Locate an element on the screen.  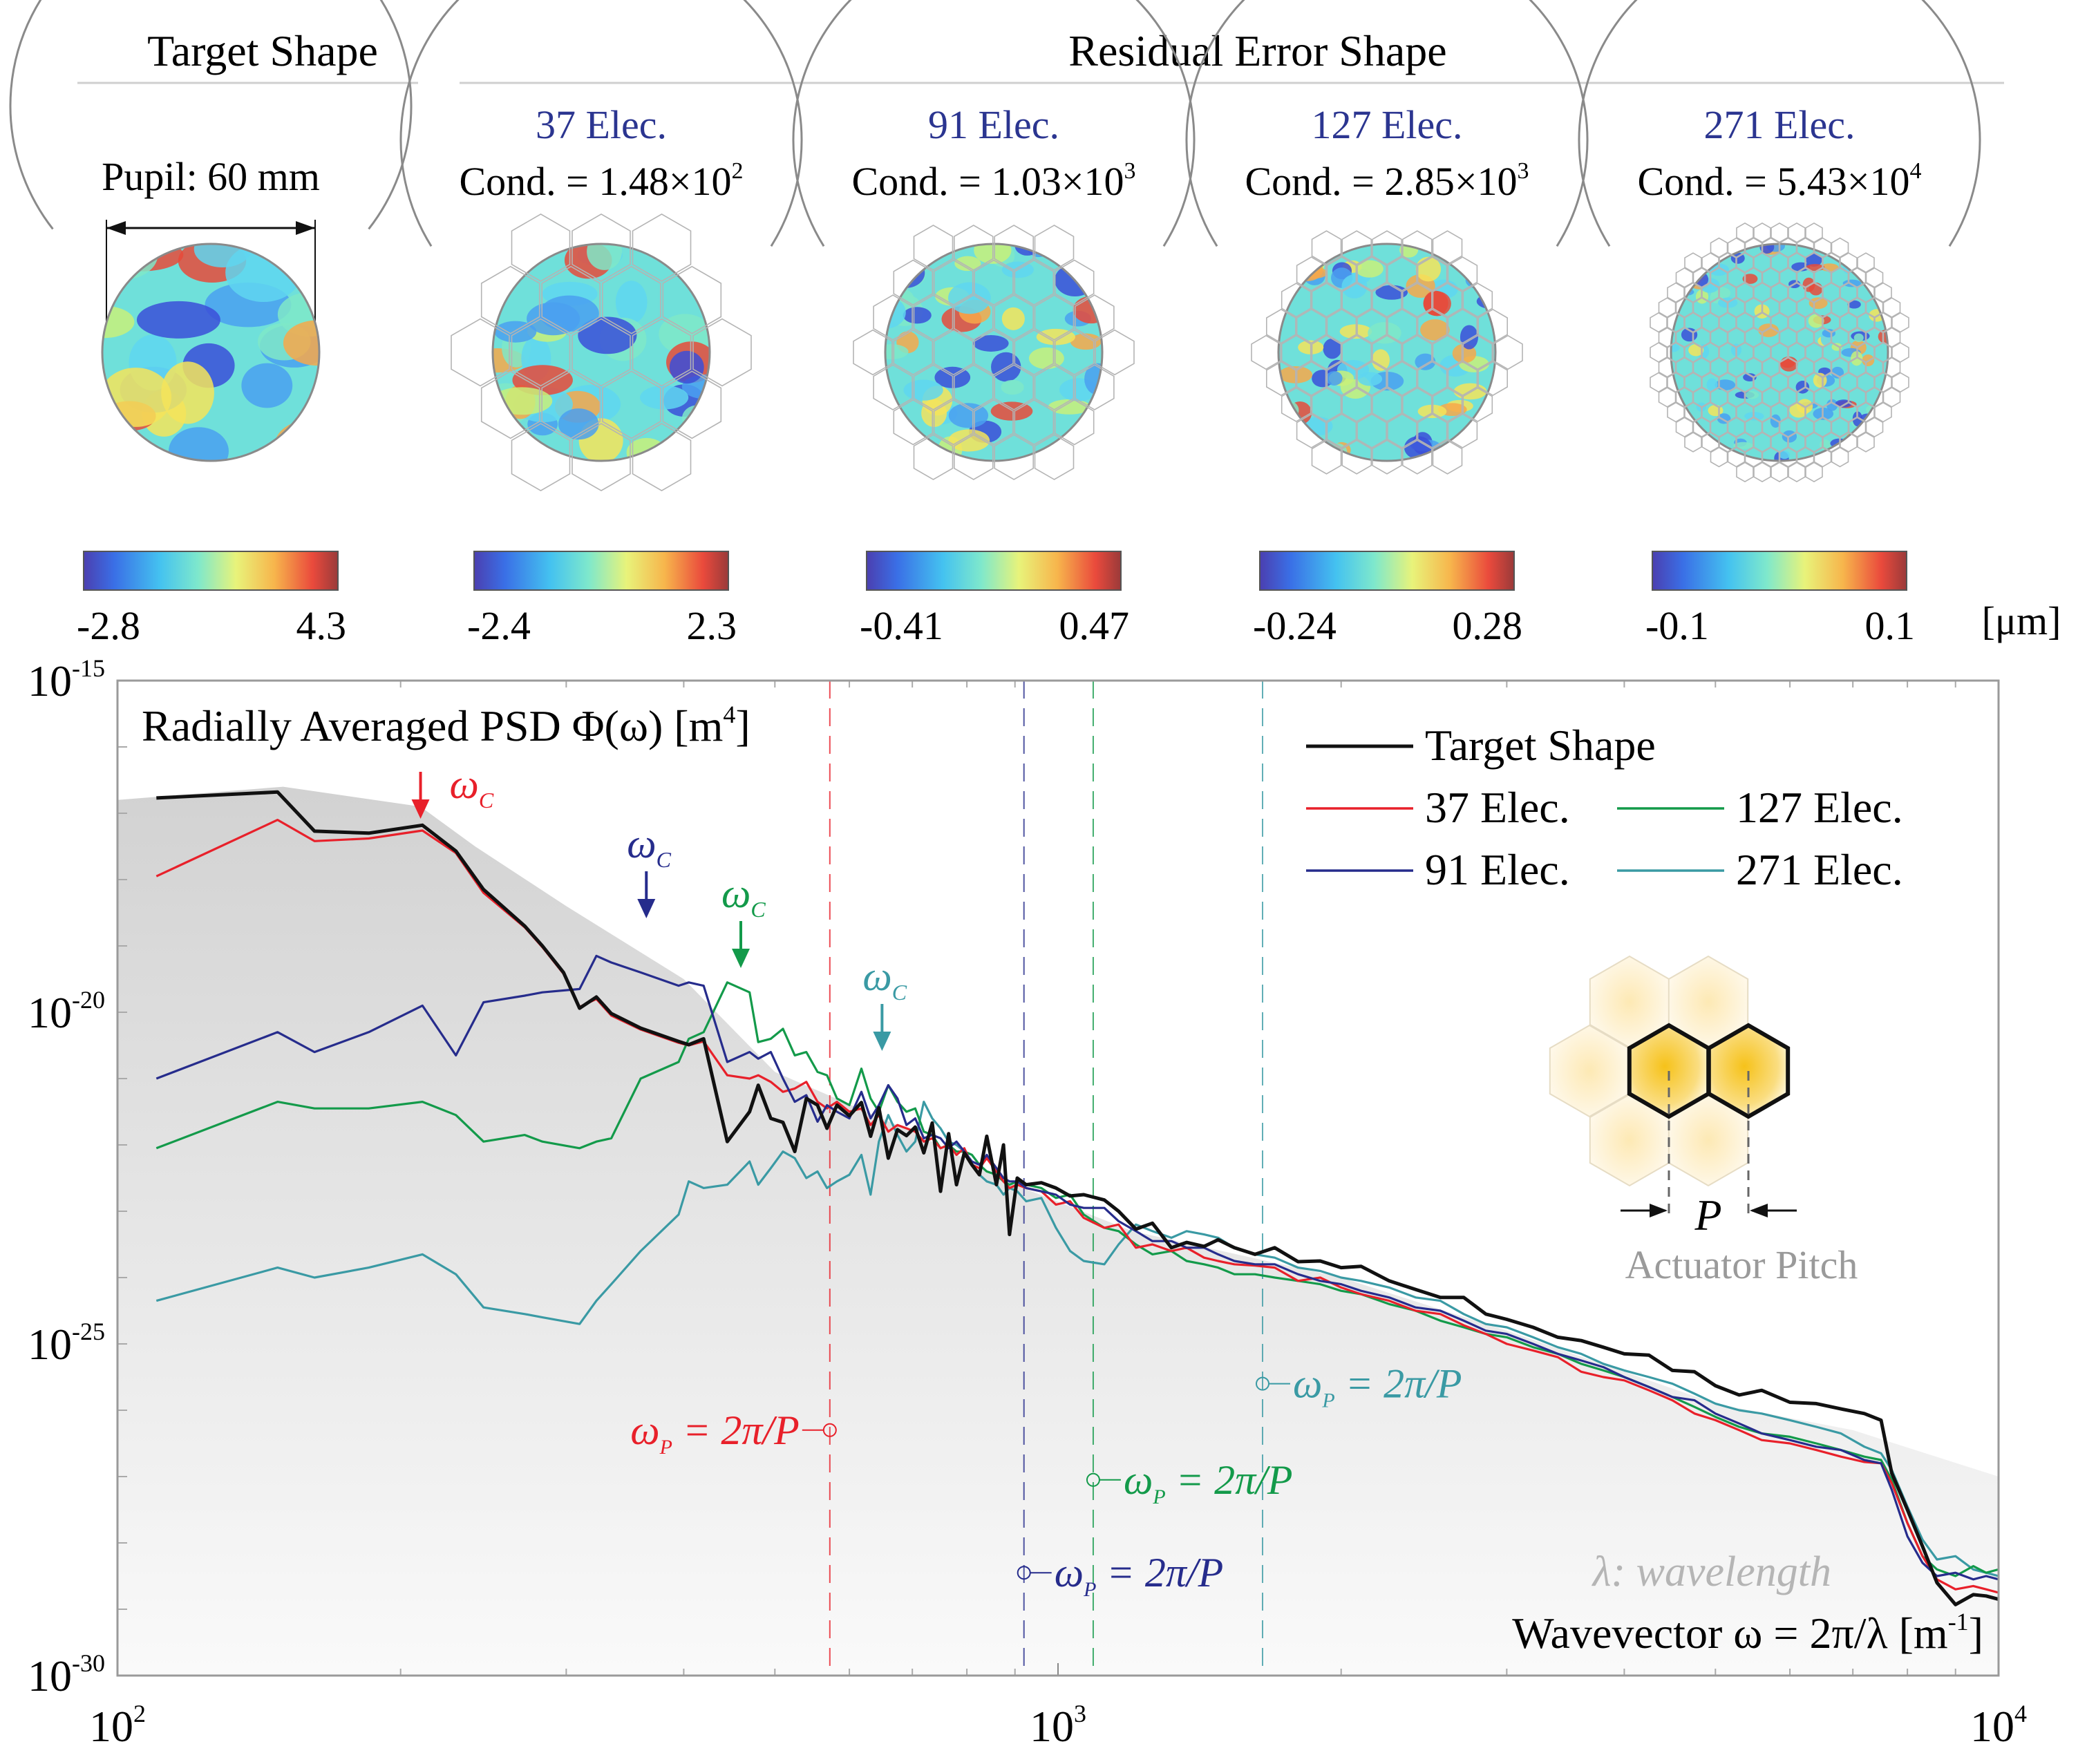
x-tick-base: 10 is located at coordinates (1052, 1727).